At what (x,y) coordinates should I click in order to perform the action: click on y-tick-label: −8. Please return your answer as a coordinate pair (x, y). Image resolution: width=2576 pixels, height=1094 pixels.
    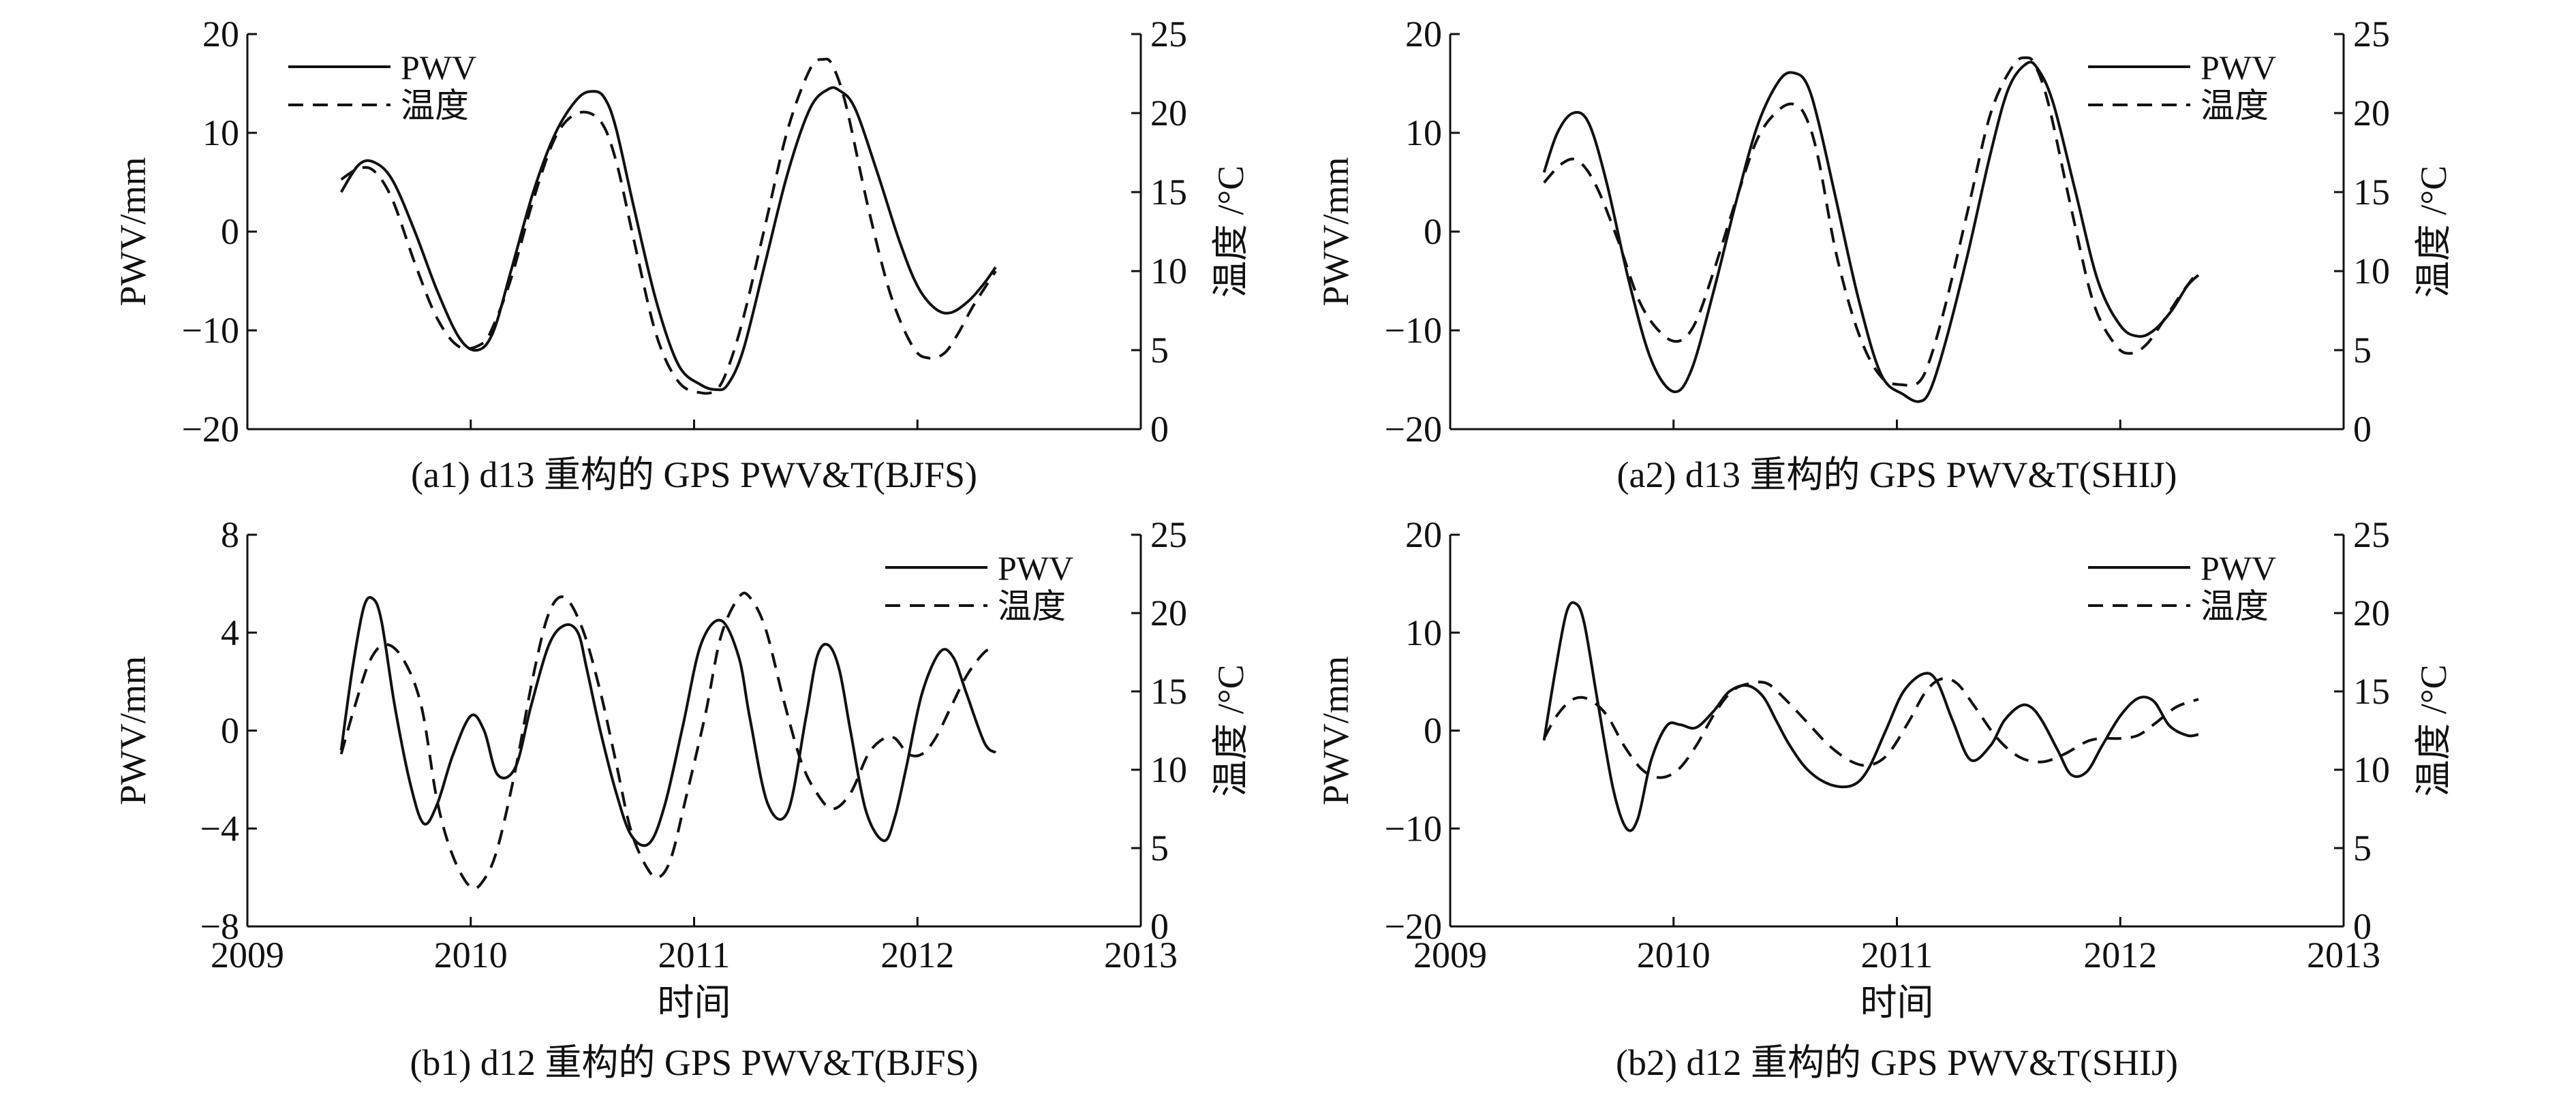
    Looking at the image, I should click on (220, 926).